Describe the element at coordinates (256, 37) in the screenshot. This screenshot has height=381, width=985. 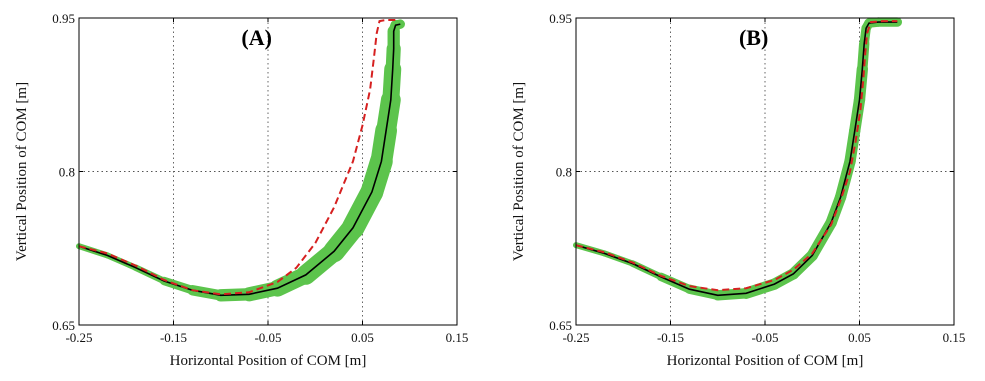
I see `panel-label: (A)` at that location.